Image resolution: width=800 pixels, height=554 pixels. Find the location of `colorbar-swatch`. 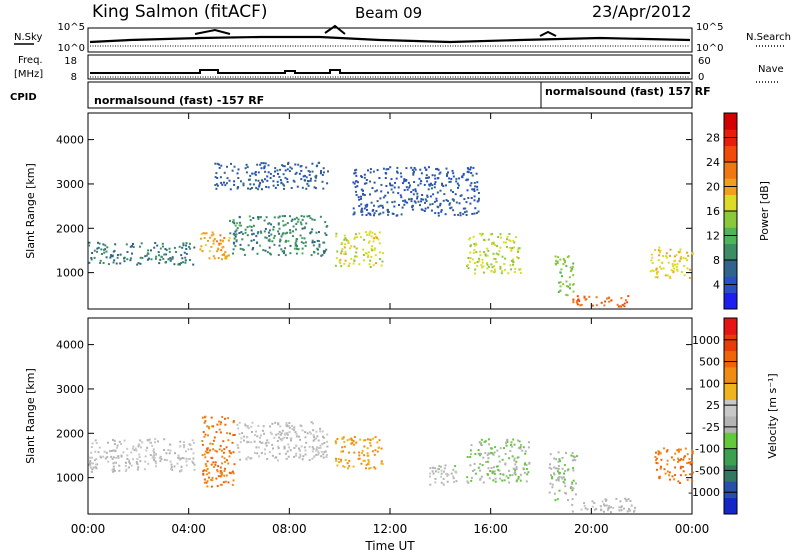

colorbar-swatch is located at coordinates (730, 170).